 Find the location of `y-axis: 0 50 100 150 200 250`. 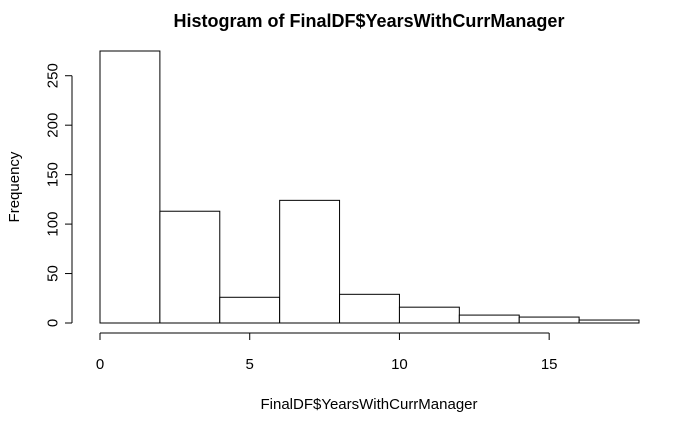

y-axis: 0 50 100 150 200 250 is located at coordinates (59, 195).